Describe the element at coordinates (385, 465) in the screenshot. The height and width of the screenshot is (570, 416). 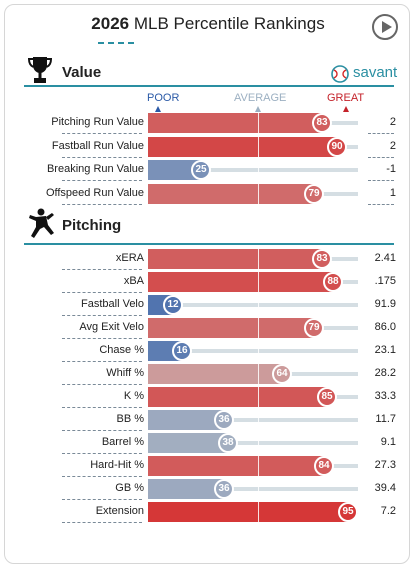
I see `metric-value: 27.3` at that location.